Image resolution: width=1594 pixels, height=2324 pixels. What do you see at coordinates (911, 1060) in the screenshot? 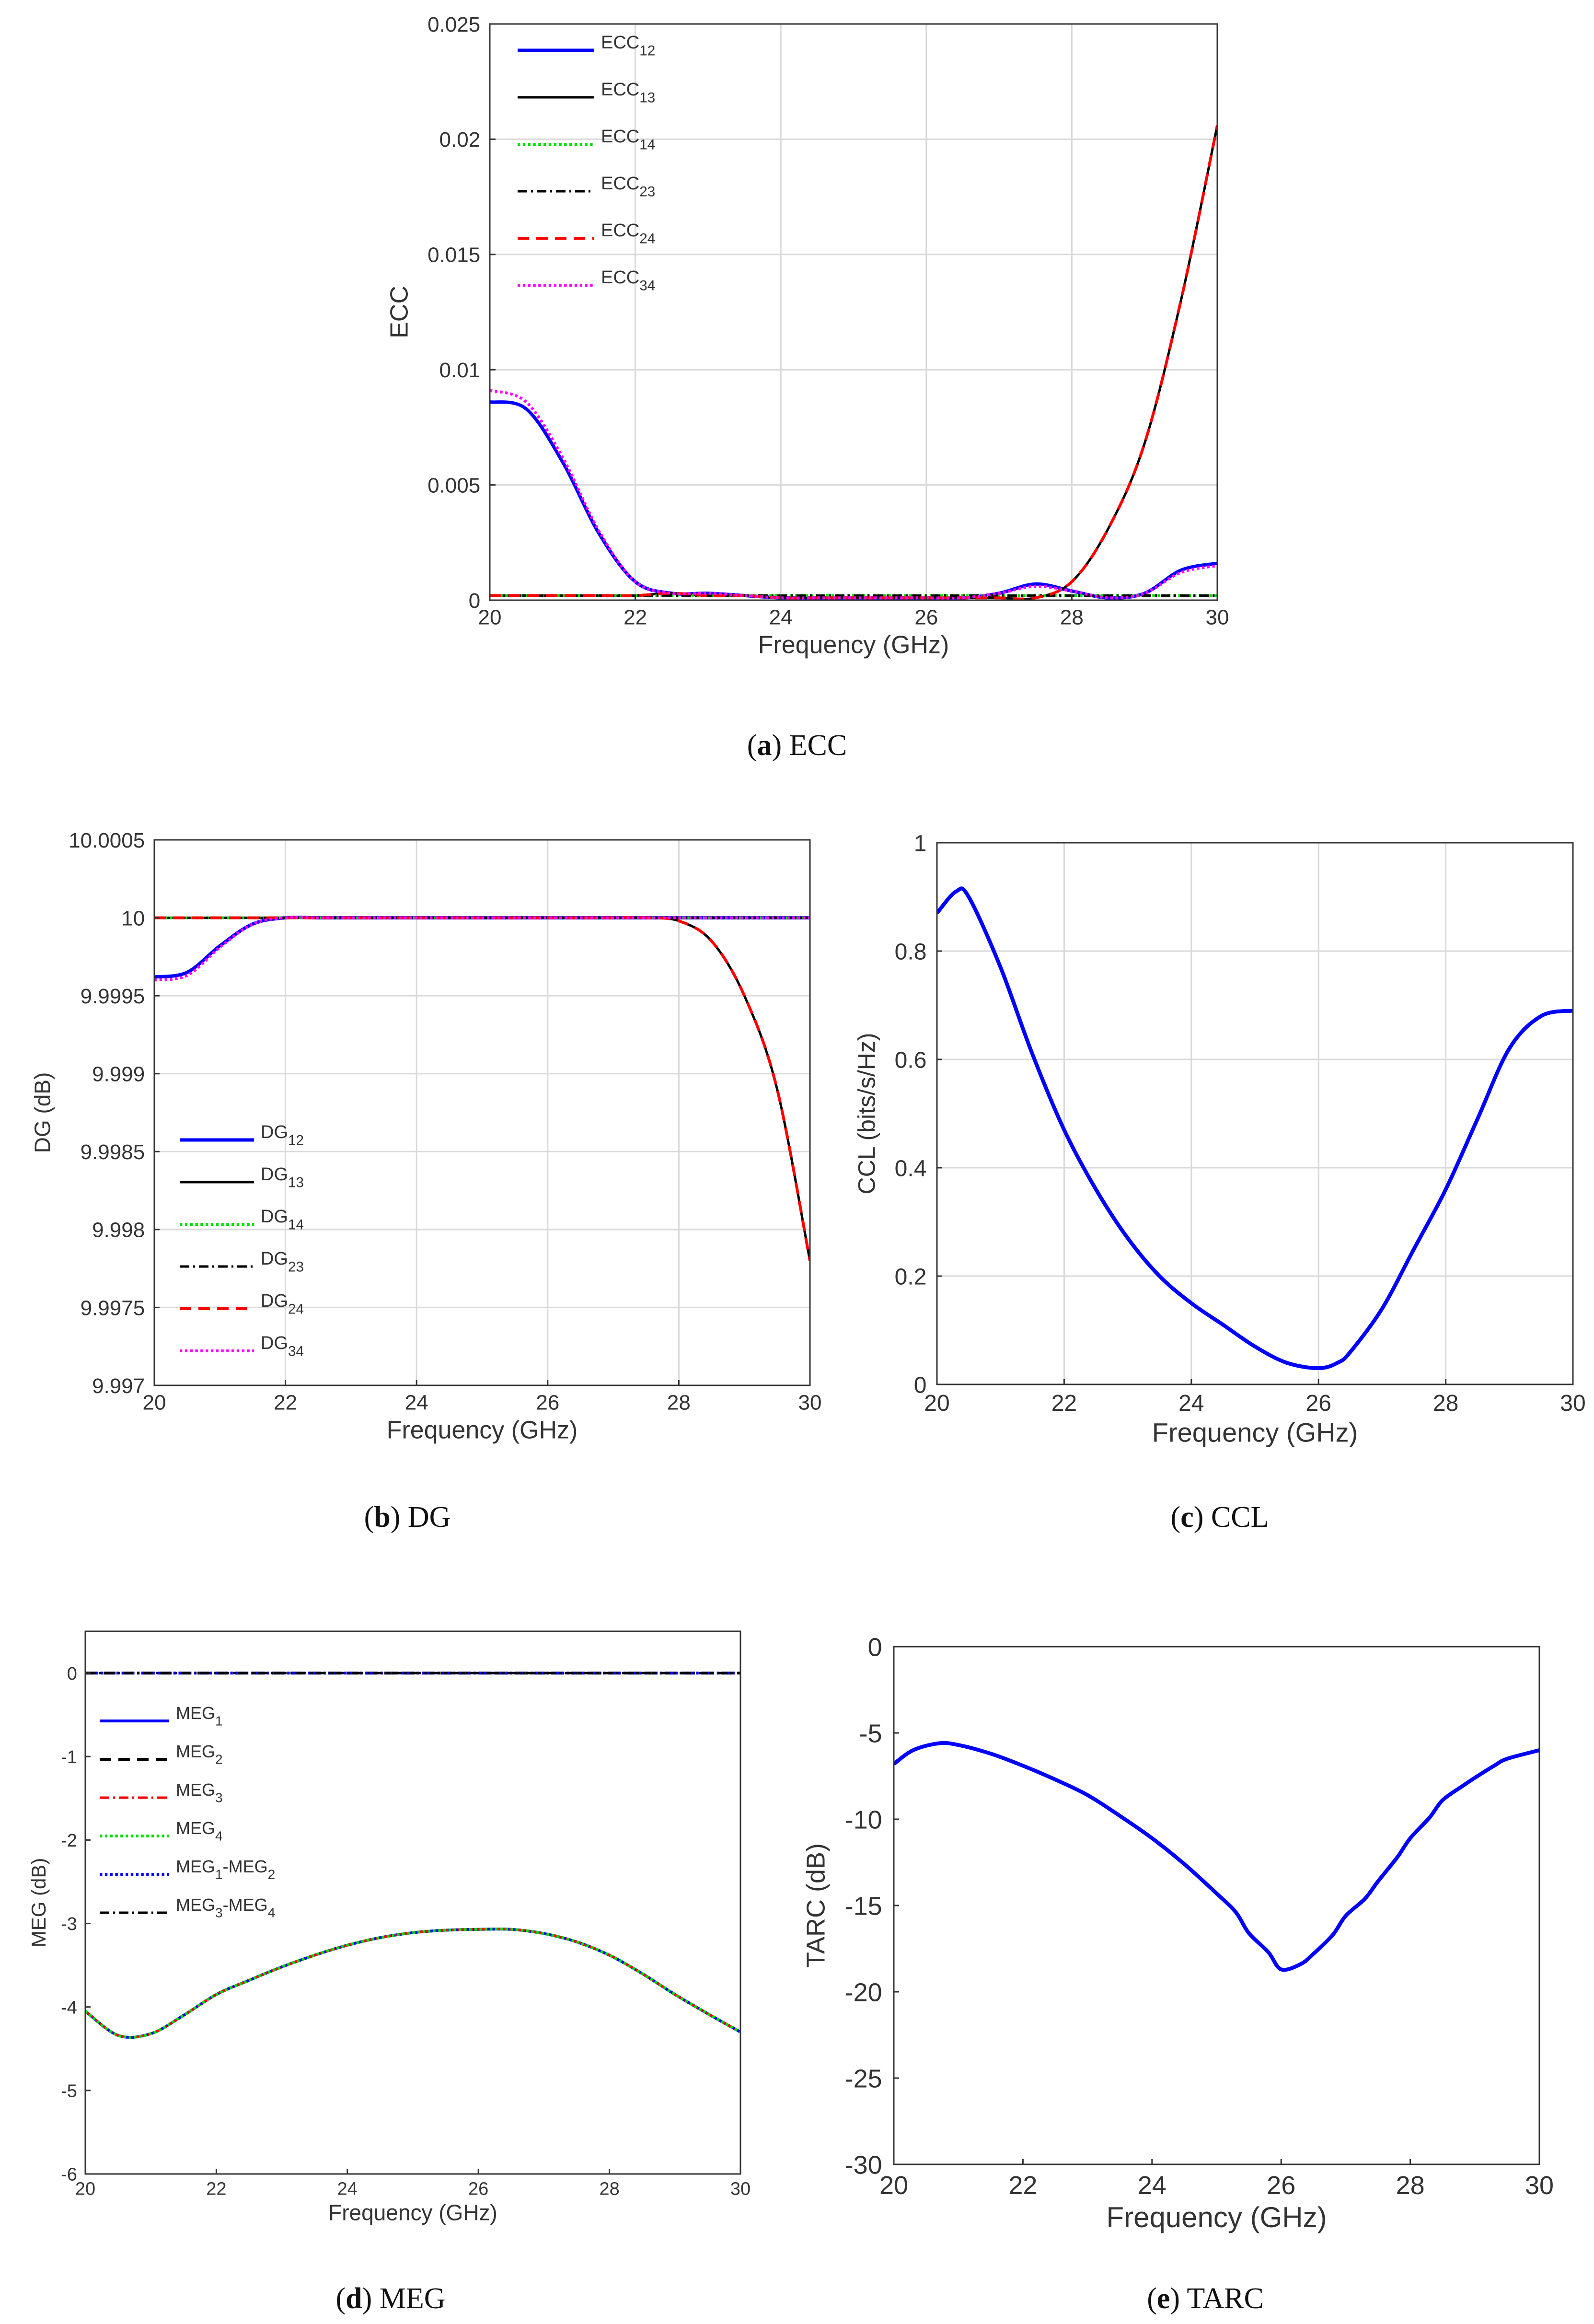
I see `y-tick-label: 0.6` at bounding box center [911, 1060].